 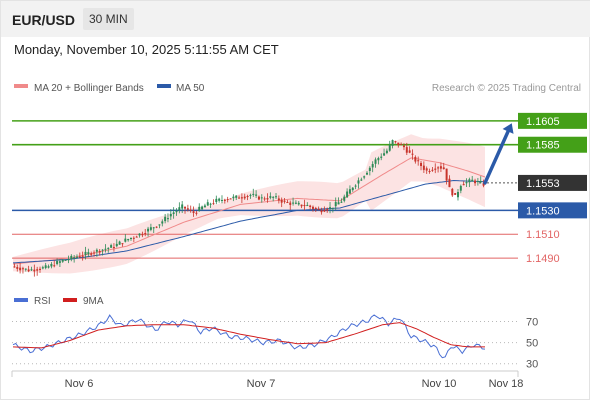 I want to click on forecast-arrow-head, so click(x=508, y=128).